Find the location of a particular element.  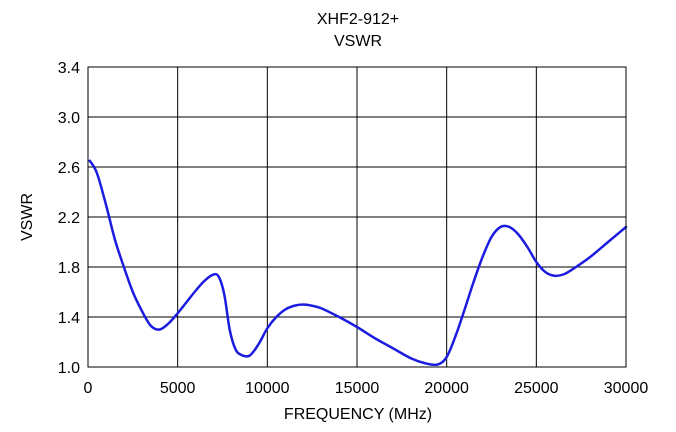

y-tick-label-2: 1.8 is located at coordinates (69, 268).